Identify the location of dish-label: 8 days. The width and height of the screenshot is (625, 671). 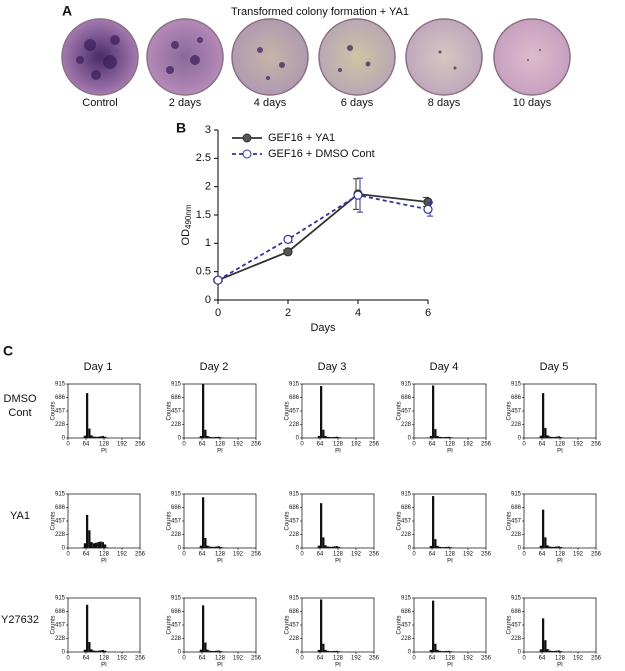
(444, 103).